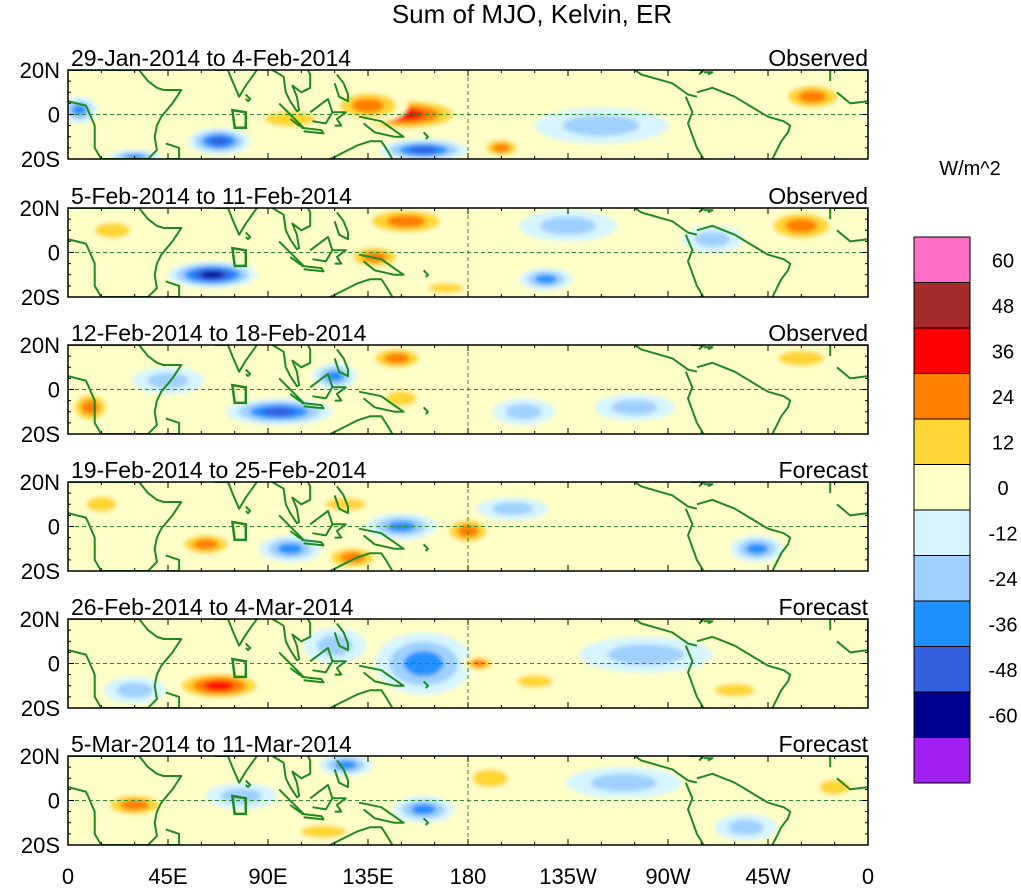 Image resolution: width=1021 pixels, height=889 pixels. I want to click on panel-period: 29-Jan-2014 to 4-Feb-2014, so click(211, 58).